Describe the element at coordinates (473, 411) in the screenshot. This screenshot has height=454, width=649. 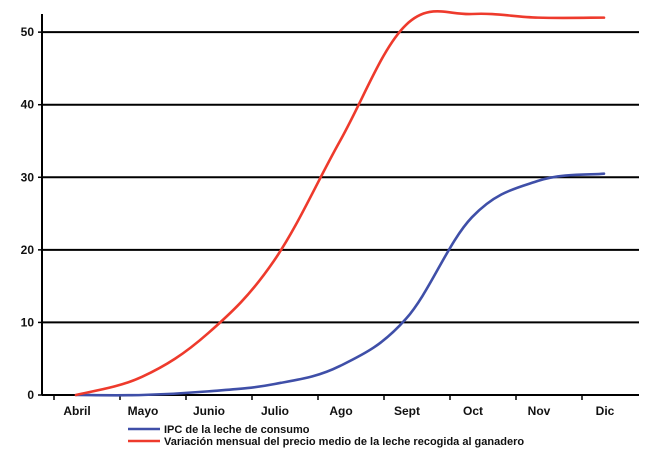
I see `x-tick-label-oct: Oct` at that location.